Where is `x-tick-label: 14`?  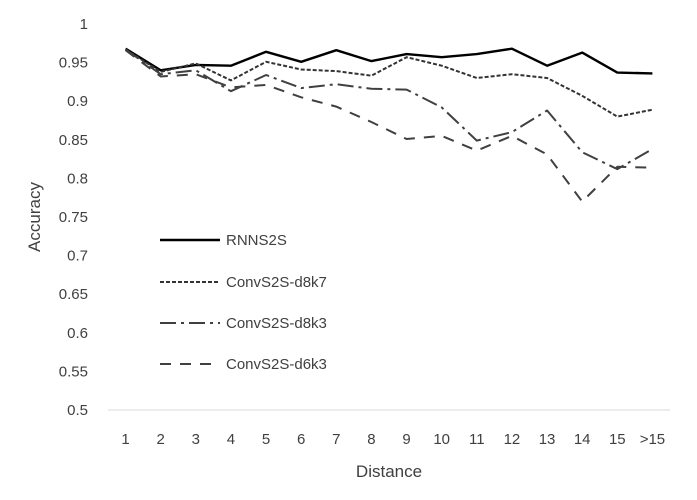
x-tick-label: 14 is located at coordinates (582, 439).